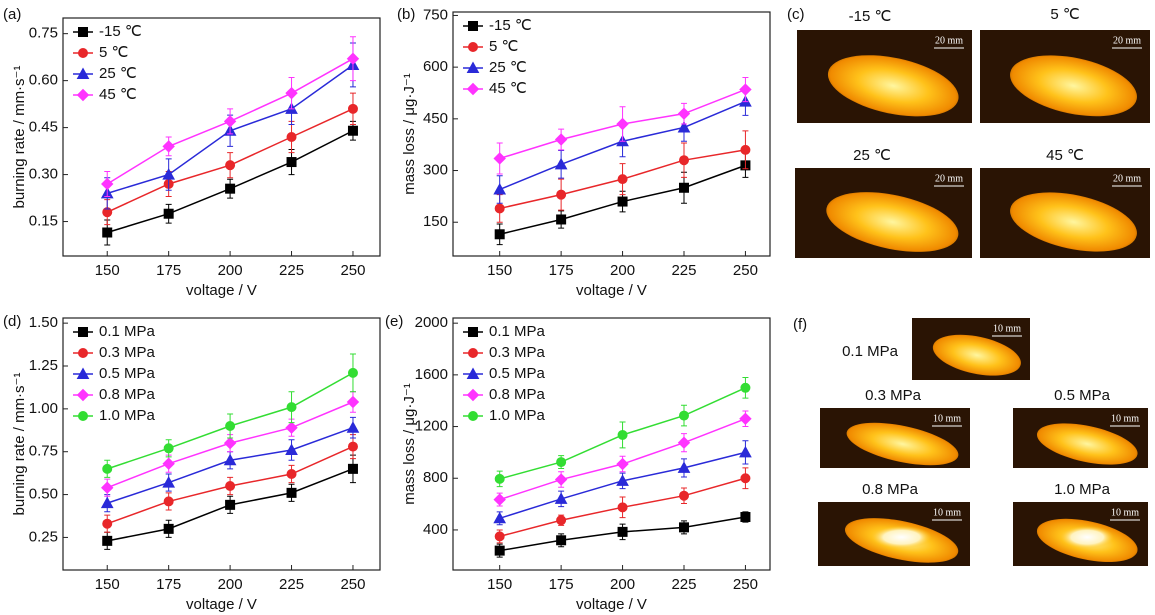 The width and height of the screenshot is (1155, 615). Describe the element at coordinates (435, 66) in the screenshot. I see `y-tick-label: 600` at that location.